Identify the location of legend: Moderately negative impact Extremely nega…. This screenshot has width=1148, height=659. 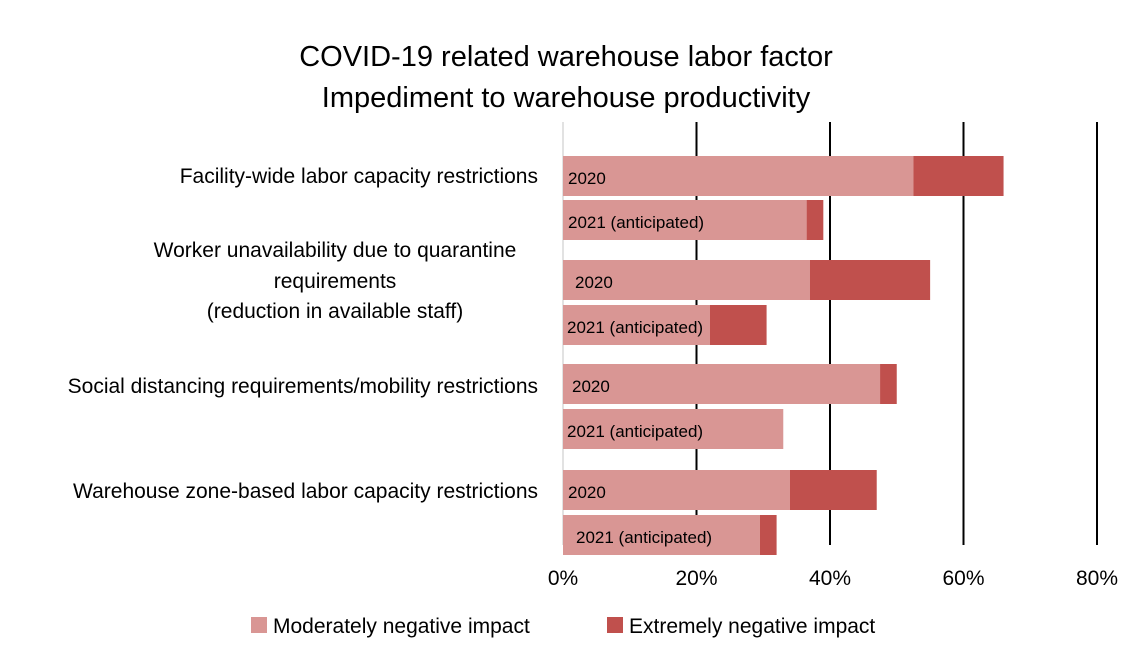
(563, 626).